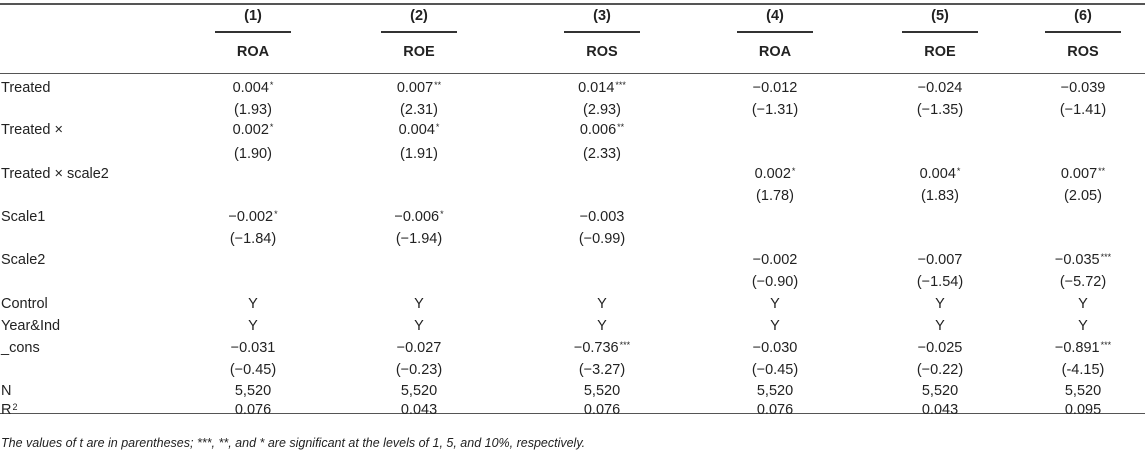 The height and width of the screenshot is (455, 1145). What do you see at coordinates (253, 348) in the screenshot?
I see `cell-value: −0.031` at bounding box center [253, 348].